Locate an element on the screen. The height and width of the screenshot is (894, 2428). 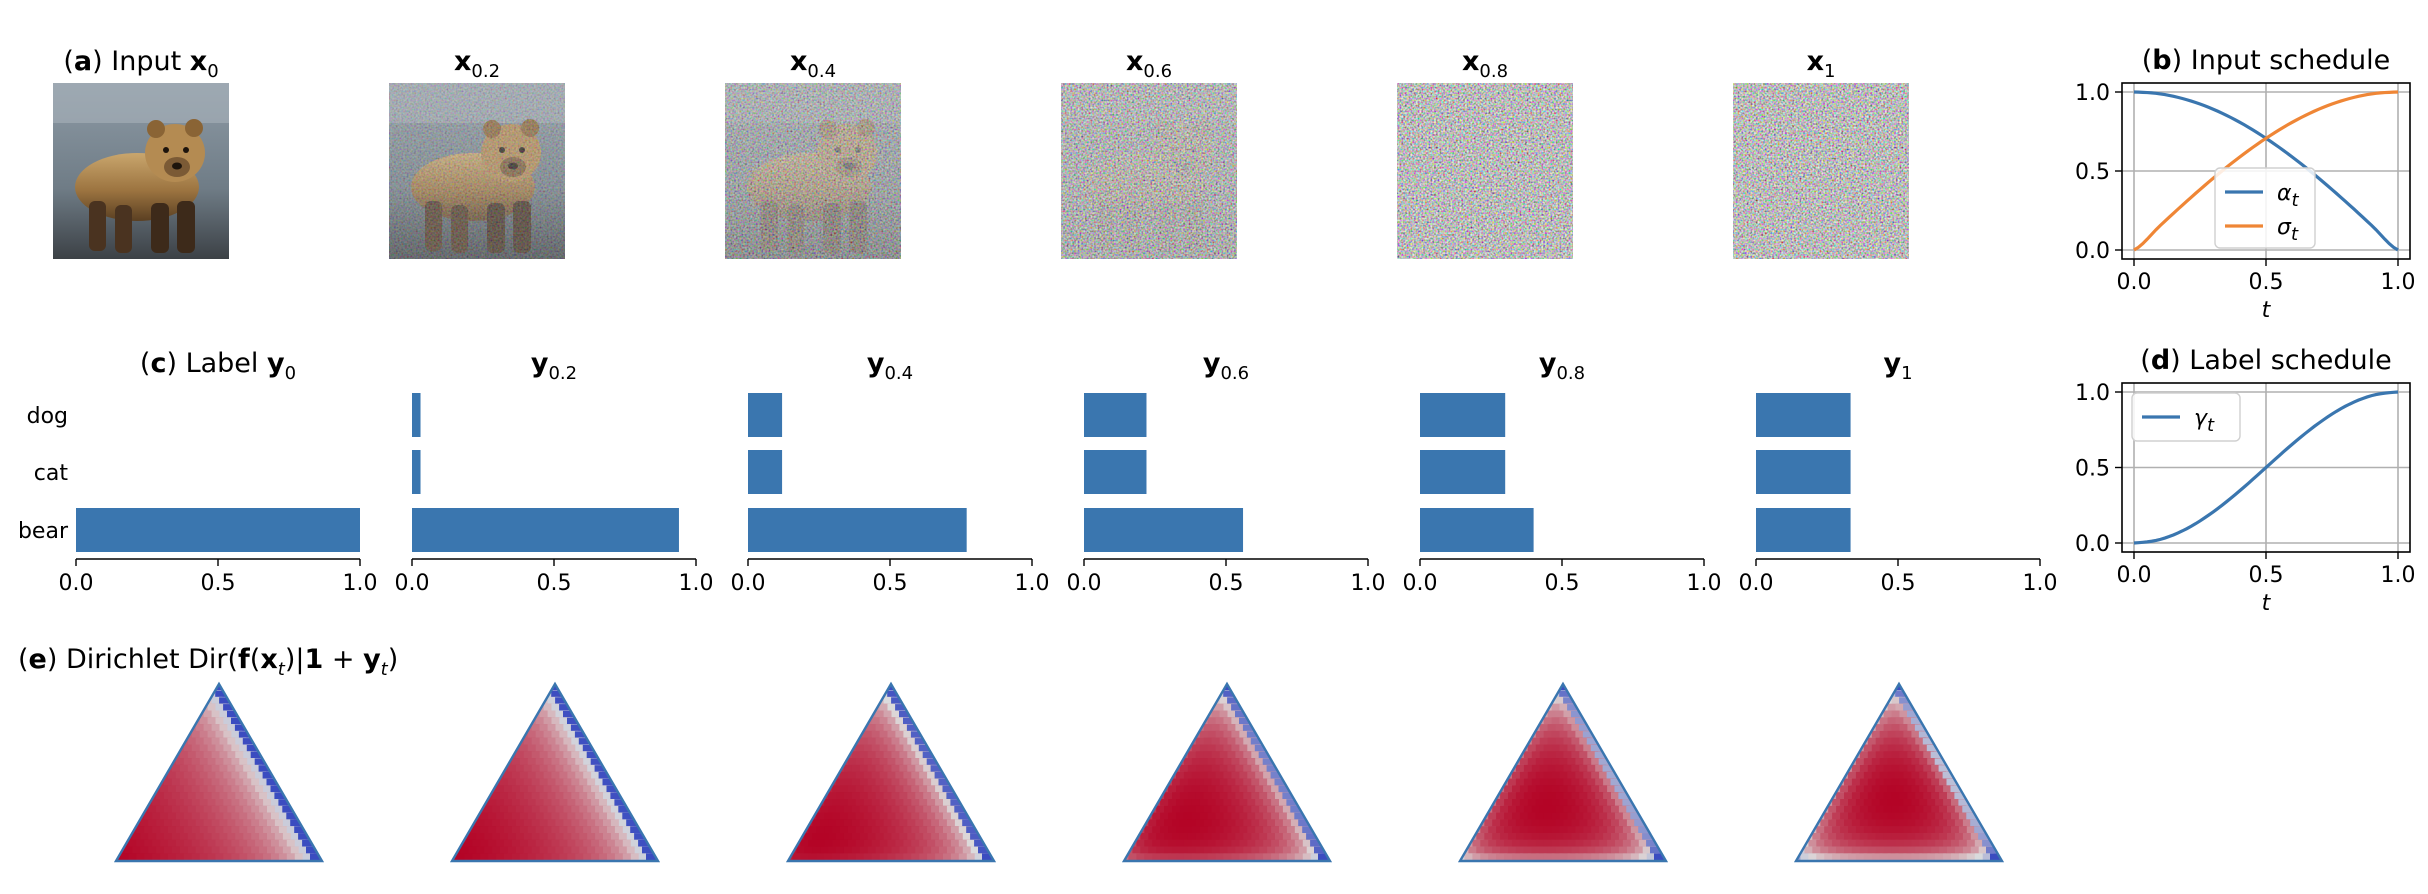
title-f: f is located at coordinates (244, 659).